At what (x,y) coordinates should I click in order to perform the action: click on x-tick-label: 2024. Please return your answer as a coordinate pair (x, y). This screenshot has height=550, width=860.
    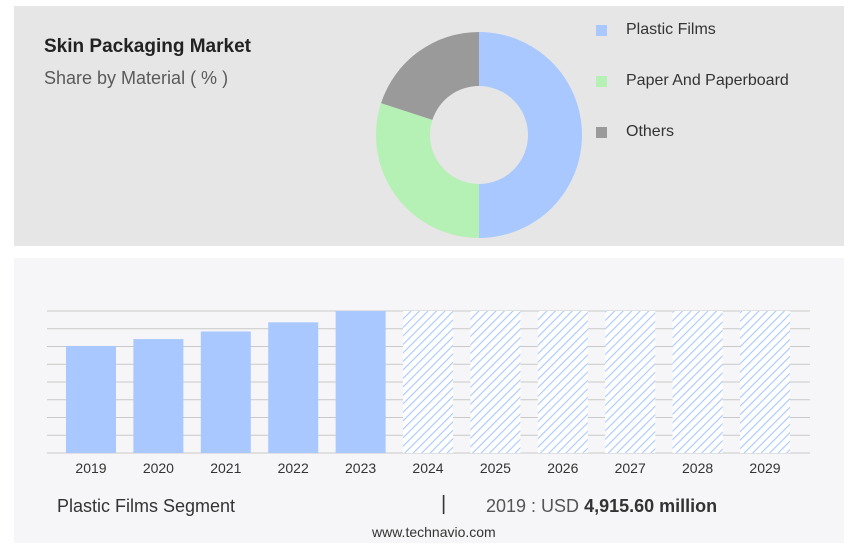
    Looking at the image, I should click on (427, 468).